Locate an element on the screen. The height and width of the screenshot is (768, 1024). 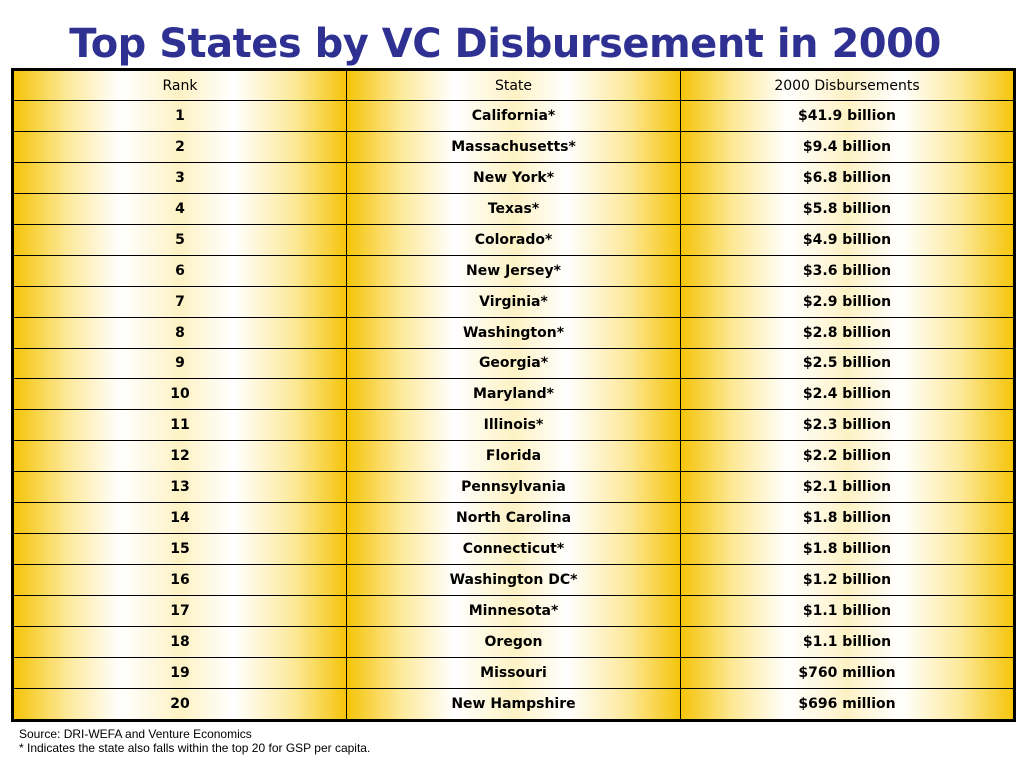
table-row: 16 Washington DC* $1.2 billion is located at coordinates (513, 580).